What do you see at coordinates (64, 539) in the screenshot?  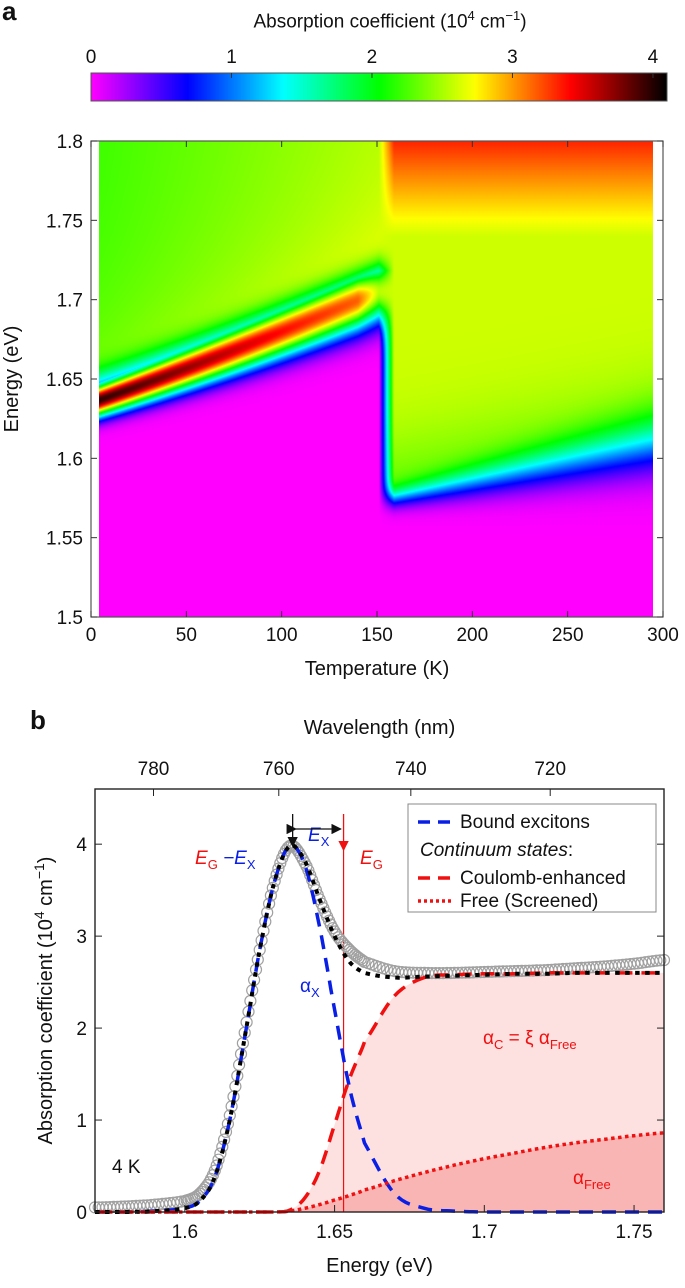 I see `panel-a-ytick-label: 1.55` at bounding box center [64, 539].